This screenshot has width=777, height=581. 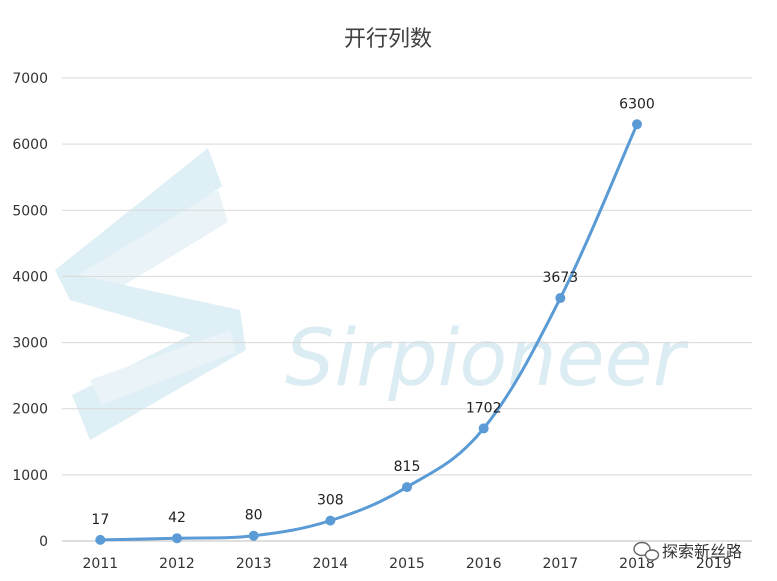 What do you see at coordinates (101, 564) in the screenshot?
I see `x-tick-label: 2011` at bounding box center [101, 564].